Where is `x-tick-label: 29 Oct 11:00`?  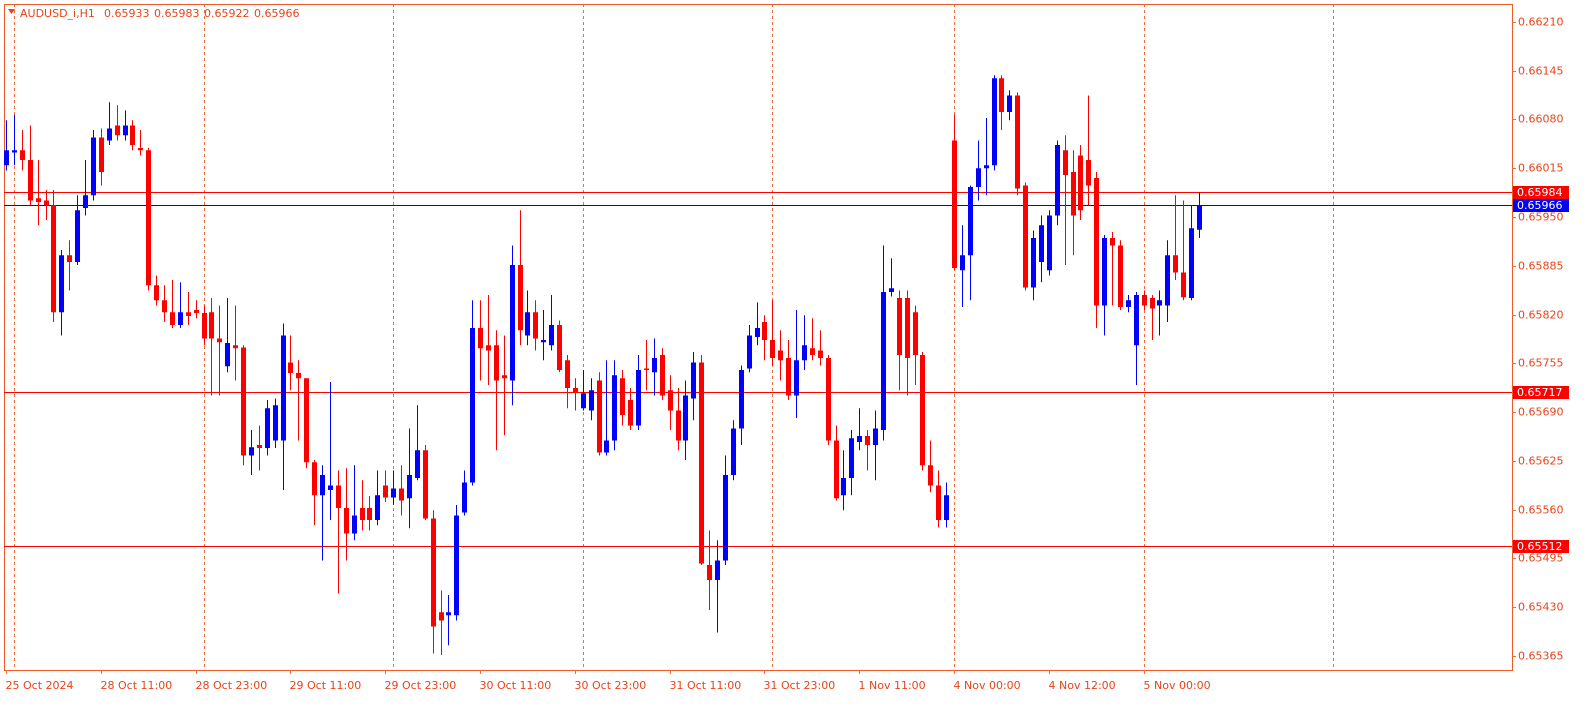 x-tick-label: 29 Oct 11:00 is located at coordinates (326, 685).